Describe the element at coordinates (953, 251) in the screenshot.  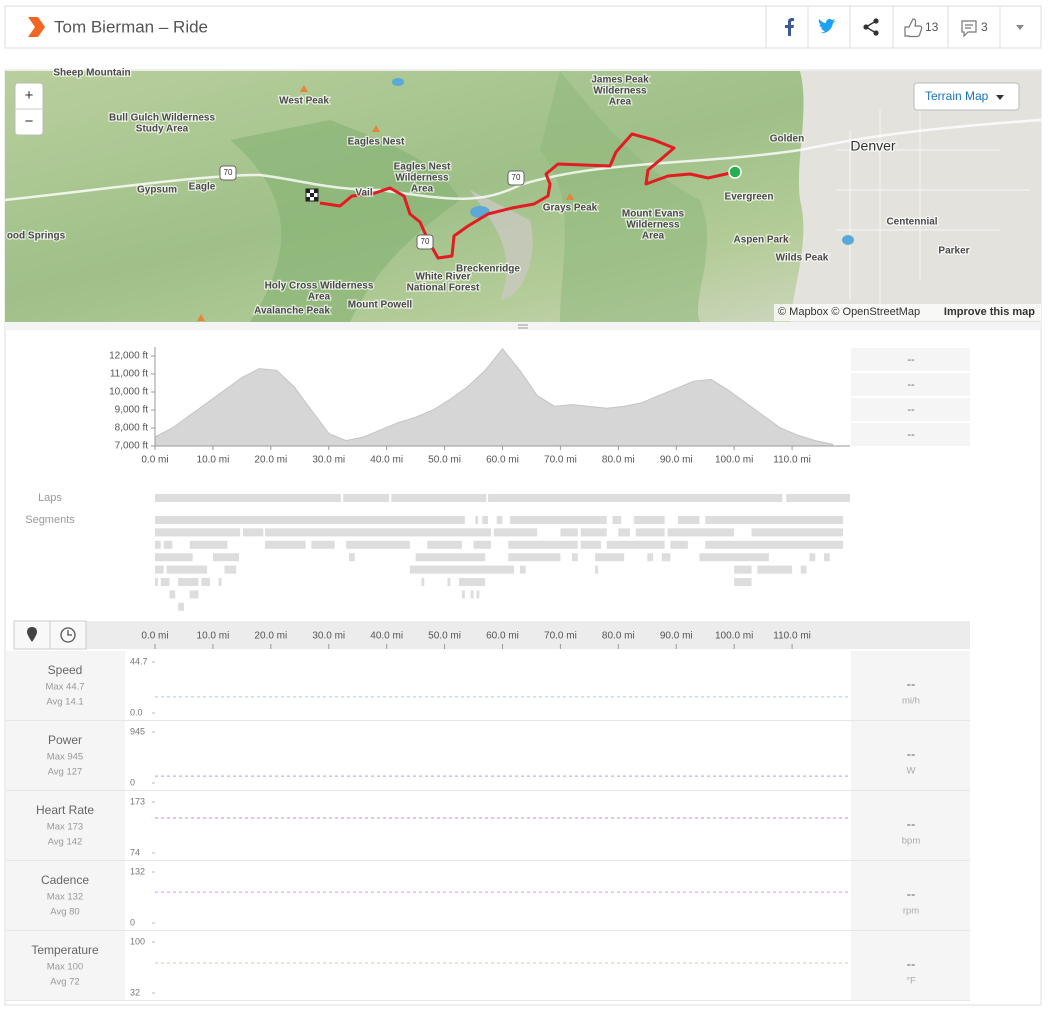
I see `map-label: Parker` at that location.